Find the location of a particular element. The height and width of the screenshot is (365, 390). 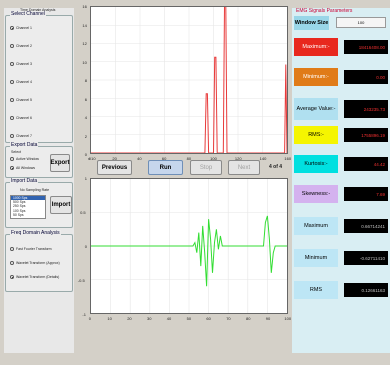

freq-radio-fft: Fast Fourier Transform is located at coordinates (31, 249).